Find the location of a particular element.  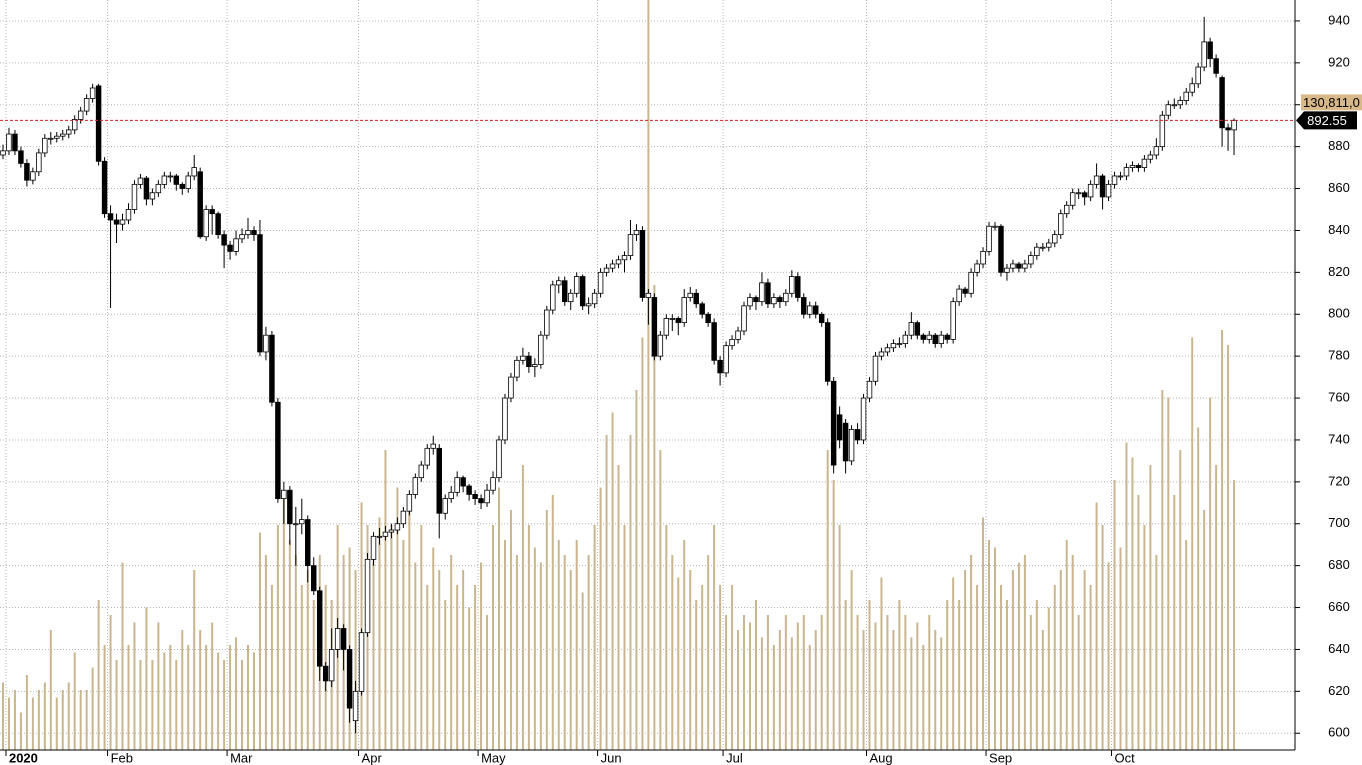

y-tick-label: 860 is located at coordinates (1339, 187).